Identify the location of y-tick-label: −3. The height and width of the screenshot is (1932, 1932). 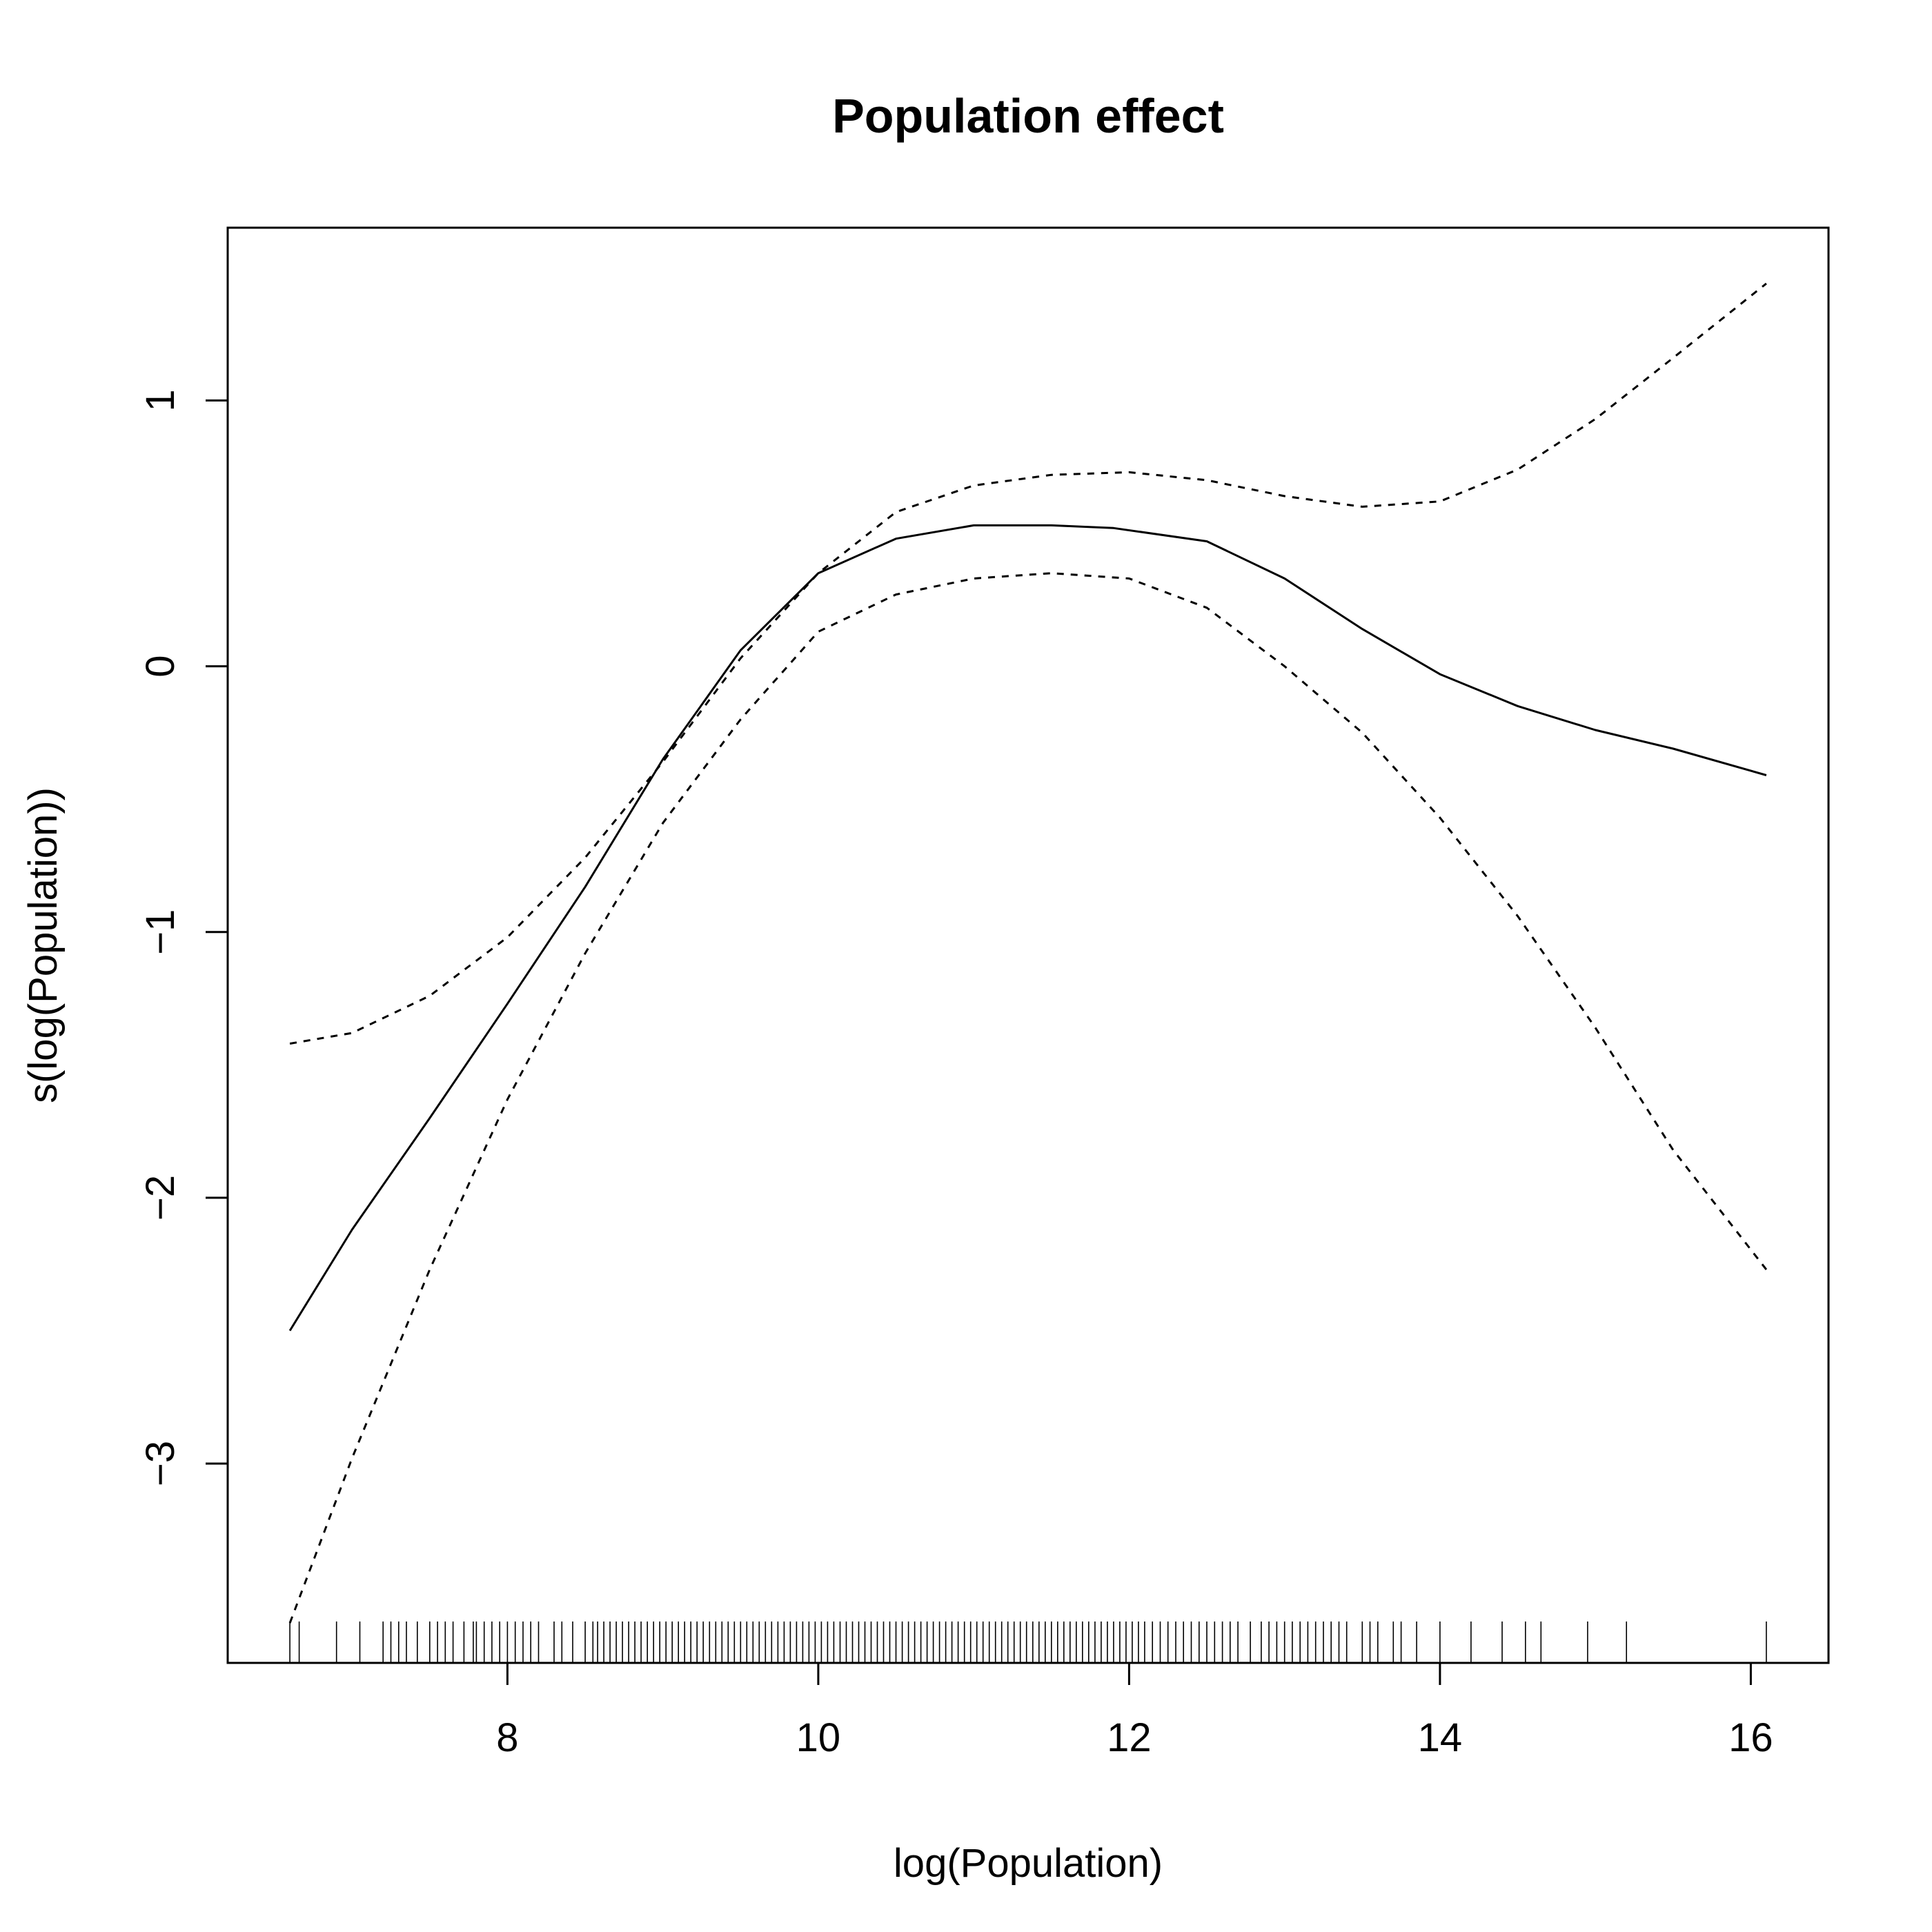
(160, 1463).